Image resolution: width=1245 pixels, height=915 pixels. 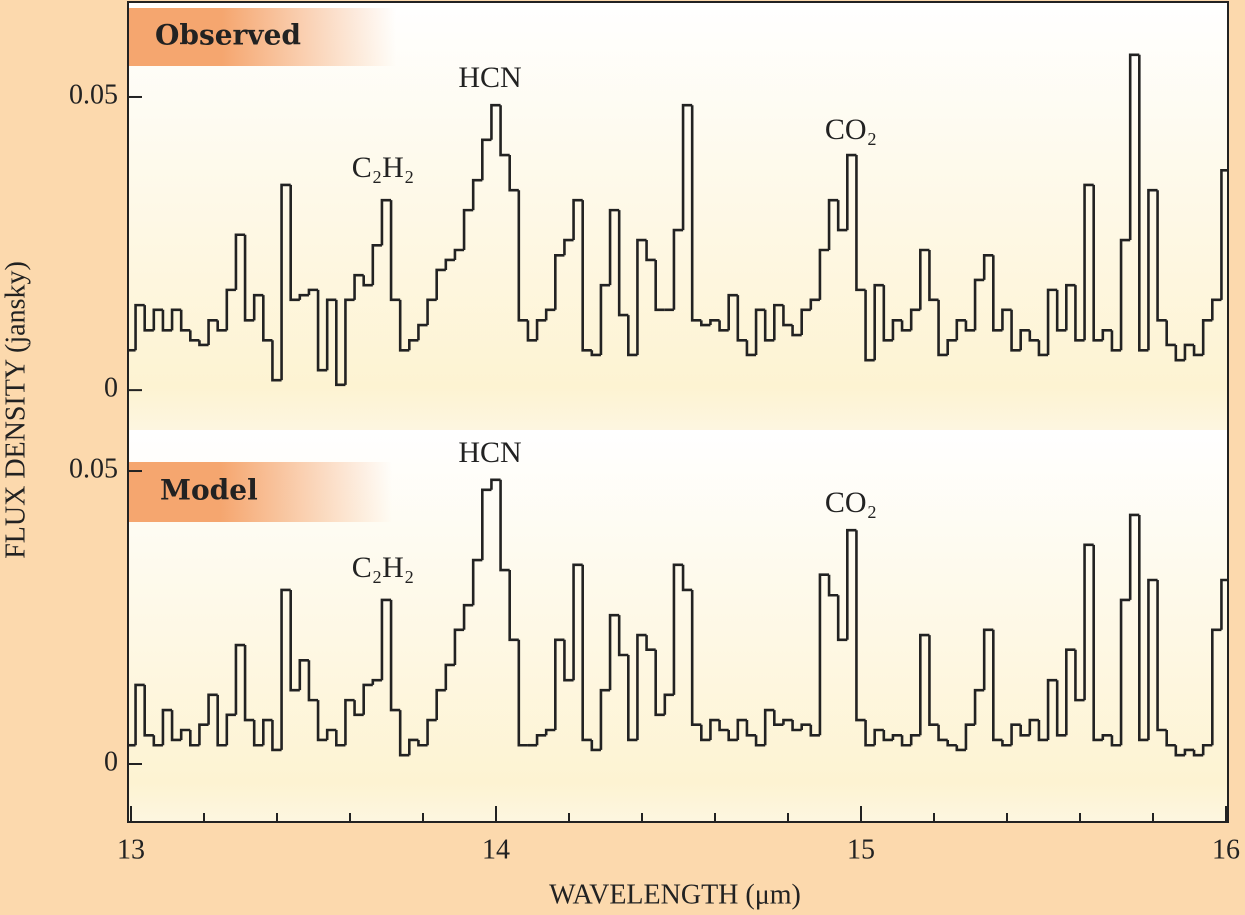 I want to click on line-annotation: C₂H₂, so click(x=383, y=567).